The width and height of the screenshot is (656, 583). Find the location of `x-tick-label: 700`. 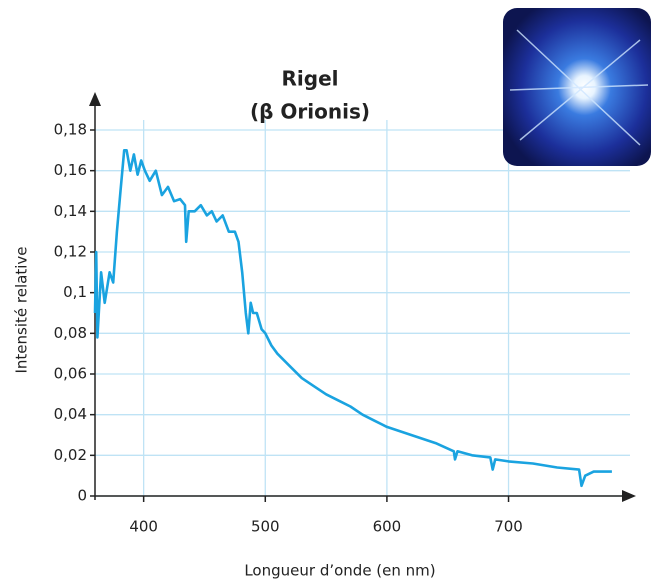

x-tick-label: 700 is located at coordinates (508, 527).